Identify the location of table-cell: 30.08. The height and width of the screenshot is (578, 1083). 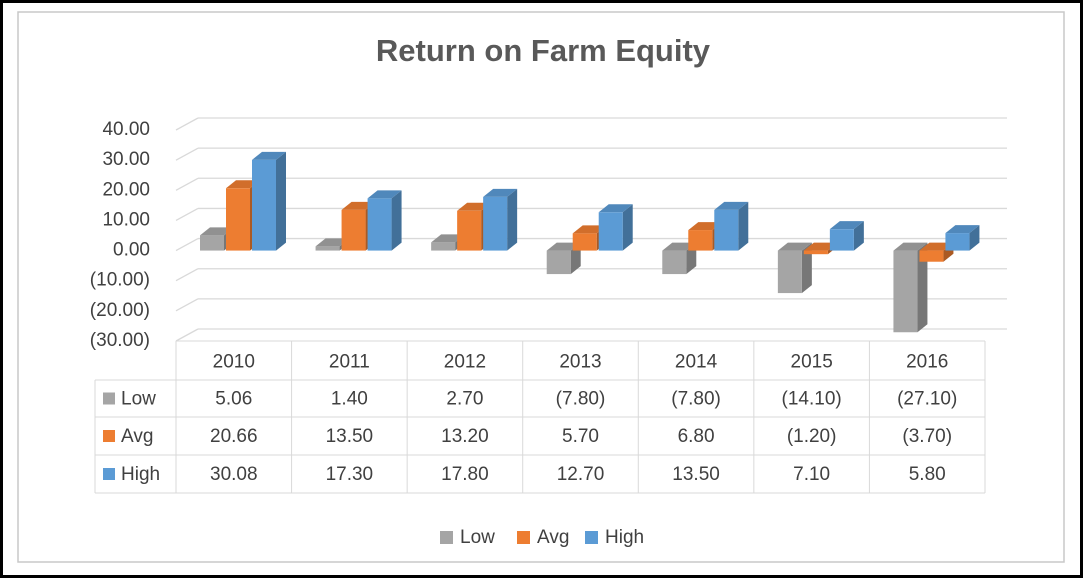
(234, 474).